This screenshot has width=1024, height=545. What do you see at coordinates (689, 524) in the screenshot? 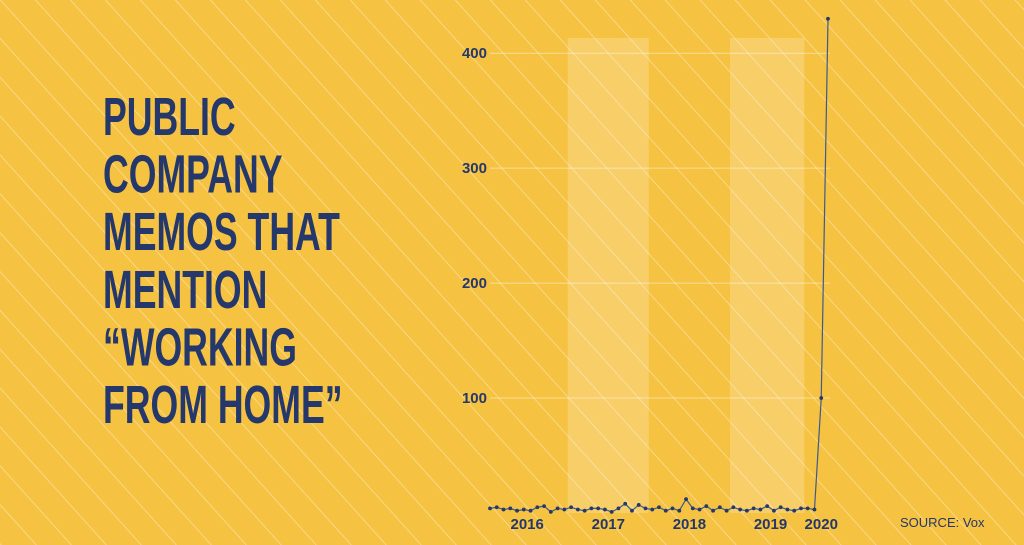
I see `x-tick-label: 2018` at bounding box center [689, 524].